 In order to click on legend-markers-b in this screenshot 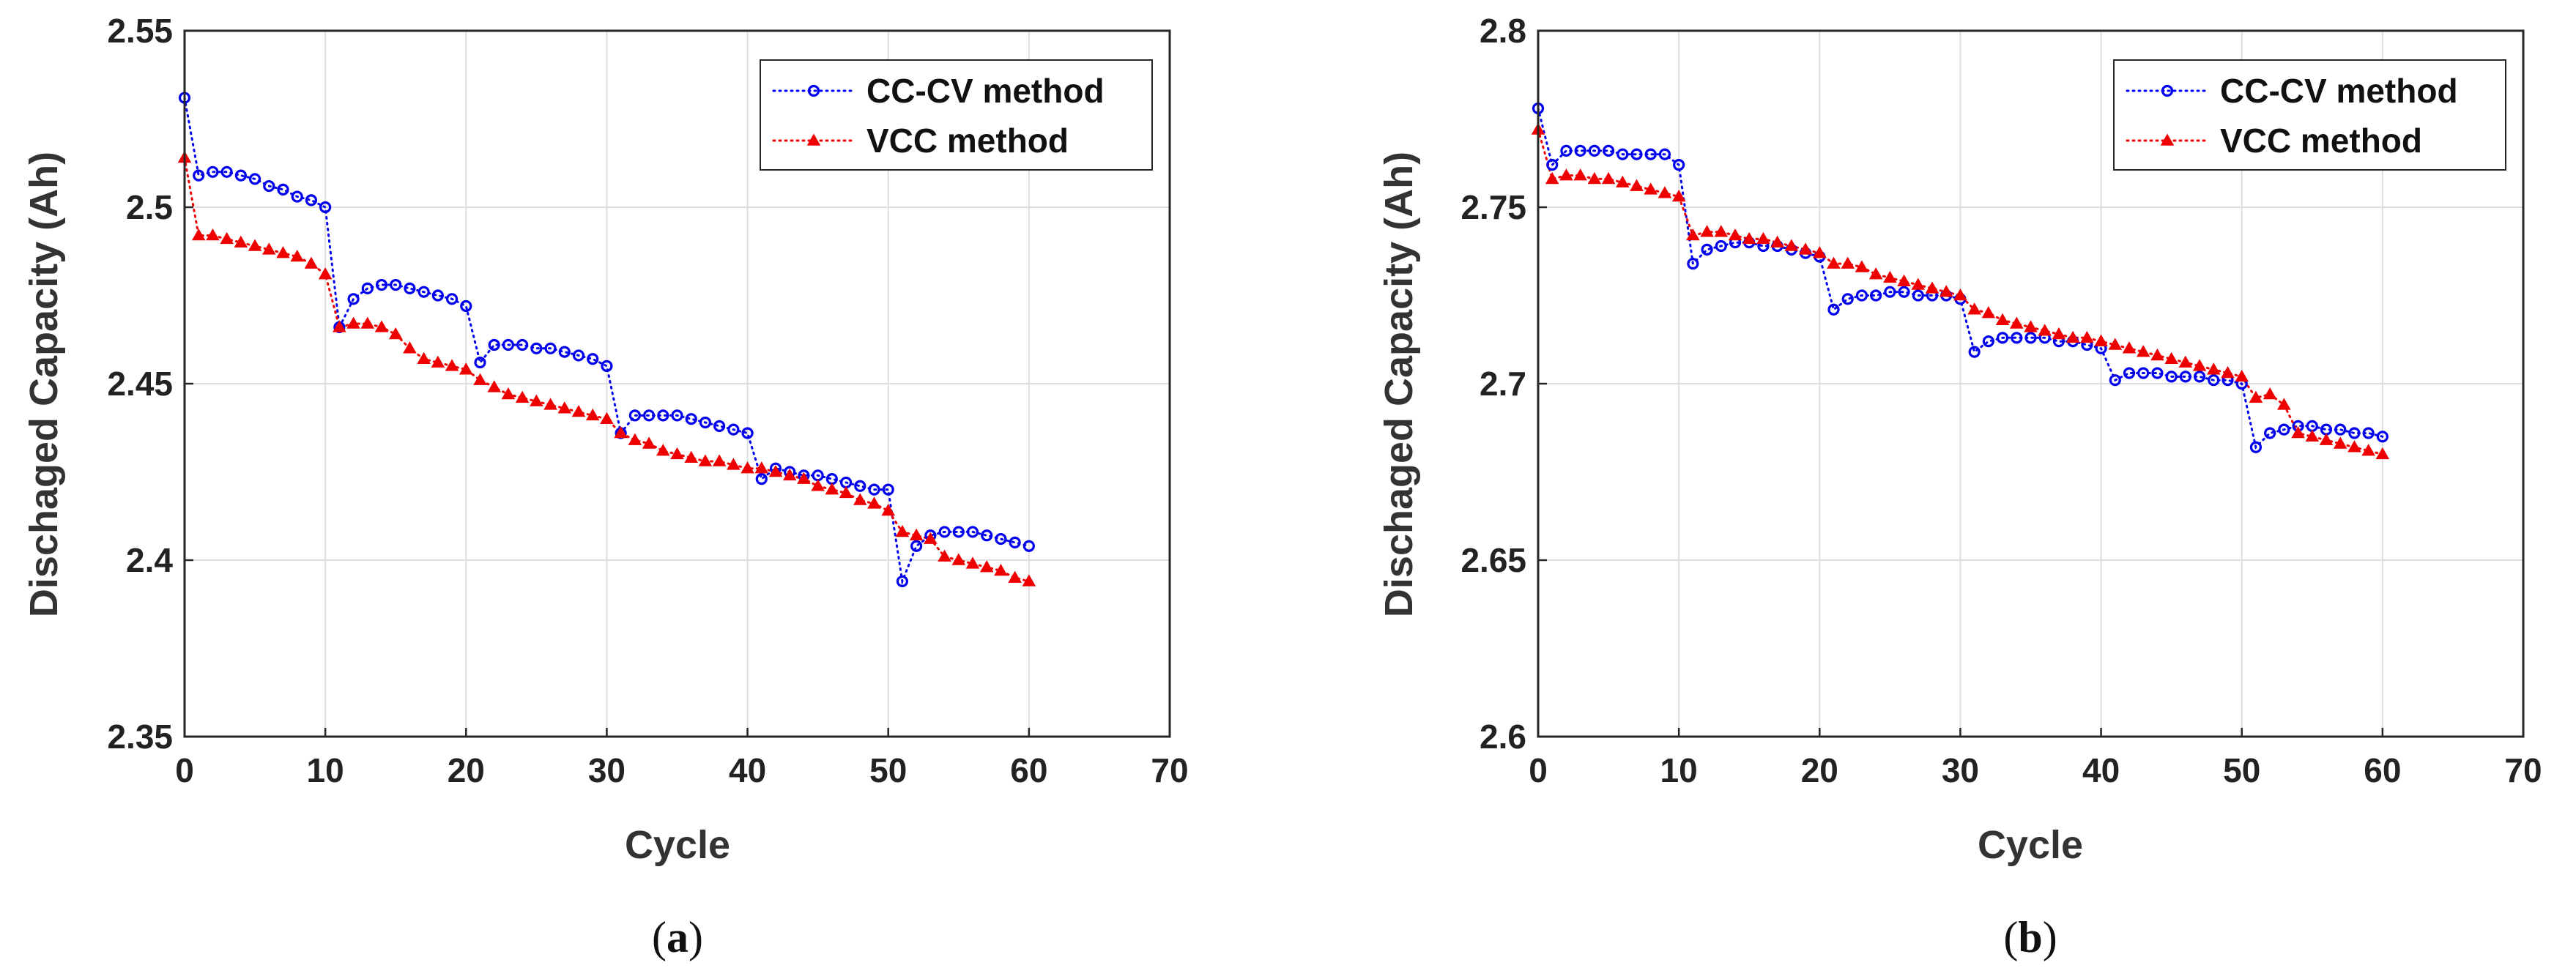, I will do `click(2167, 115)`.